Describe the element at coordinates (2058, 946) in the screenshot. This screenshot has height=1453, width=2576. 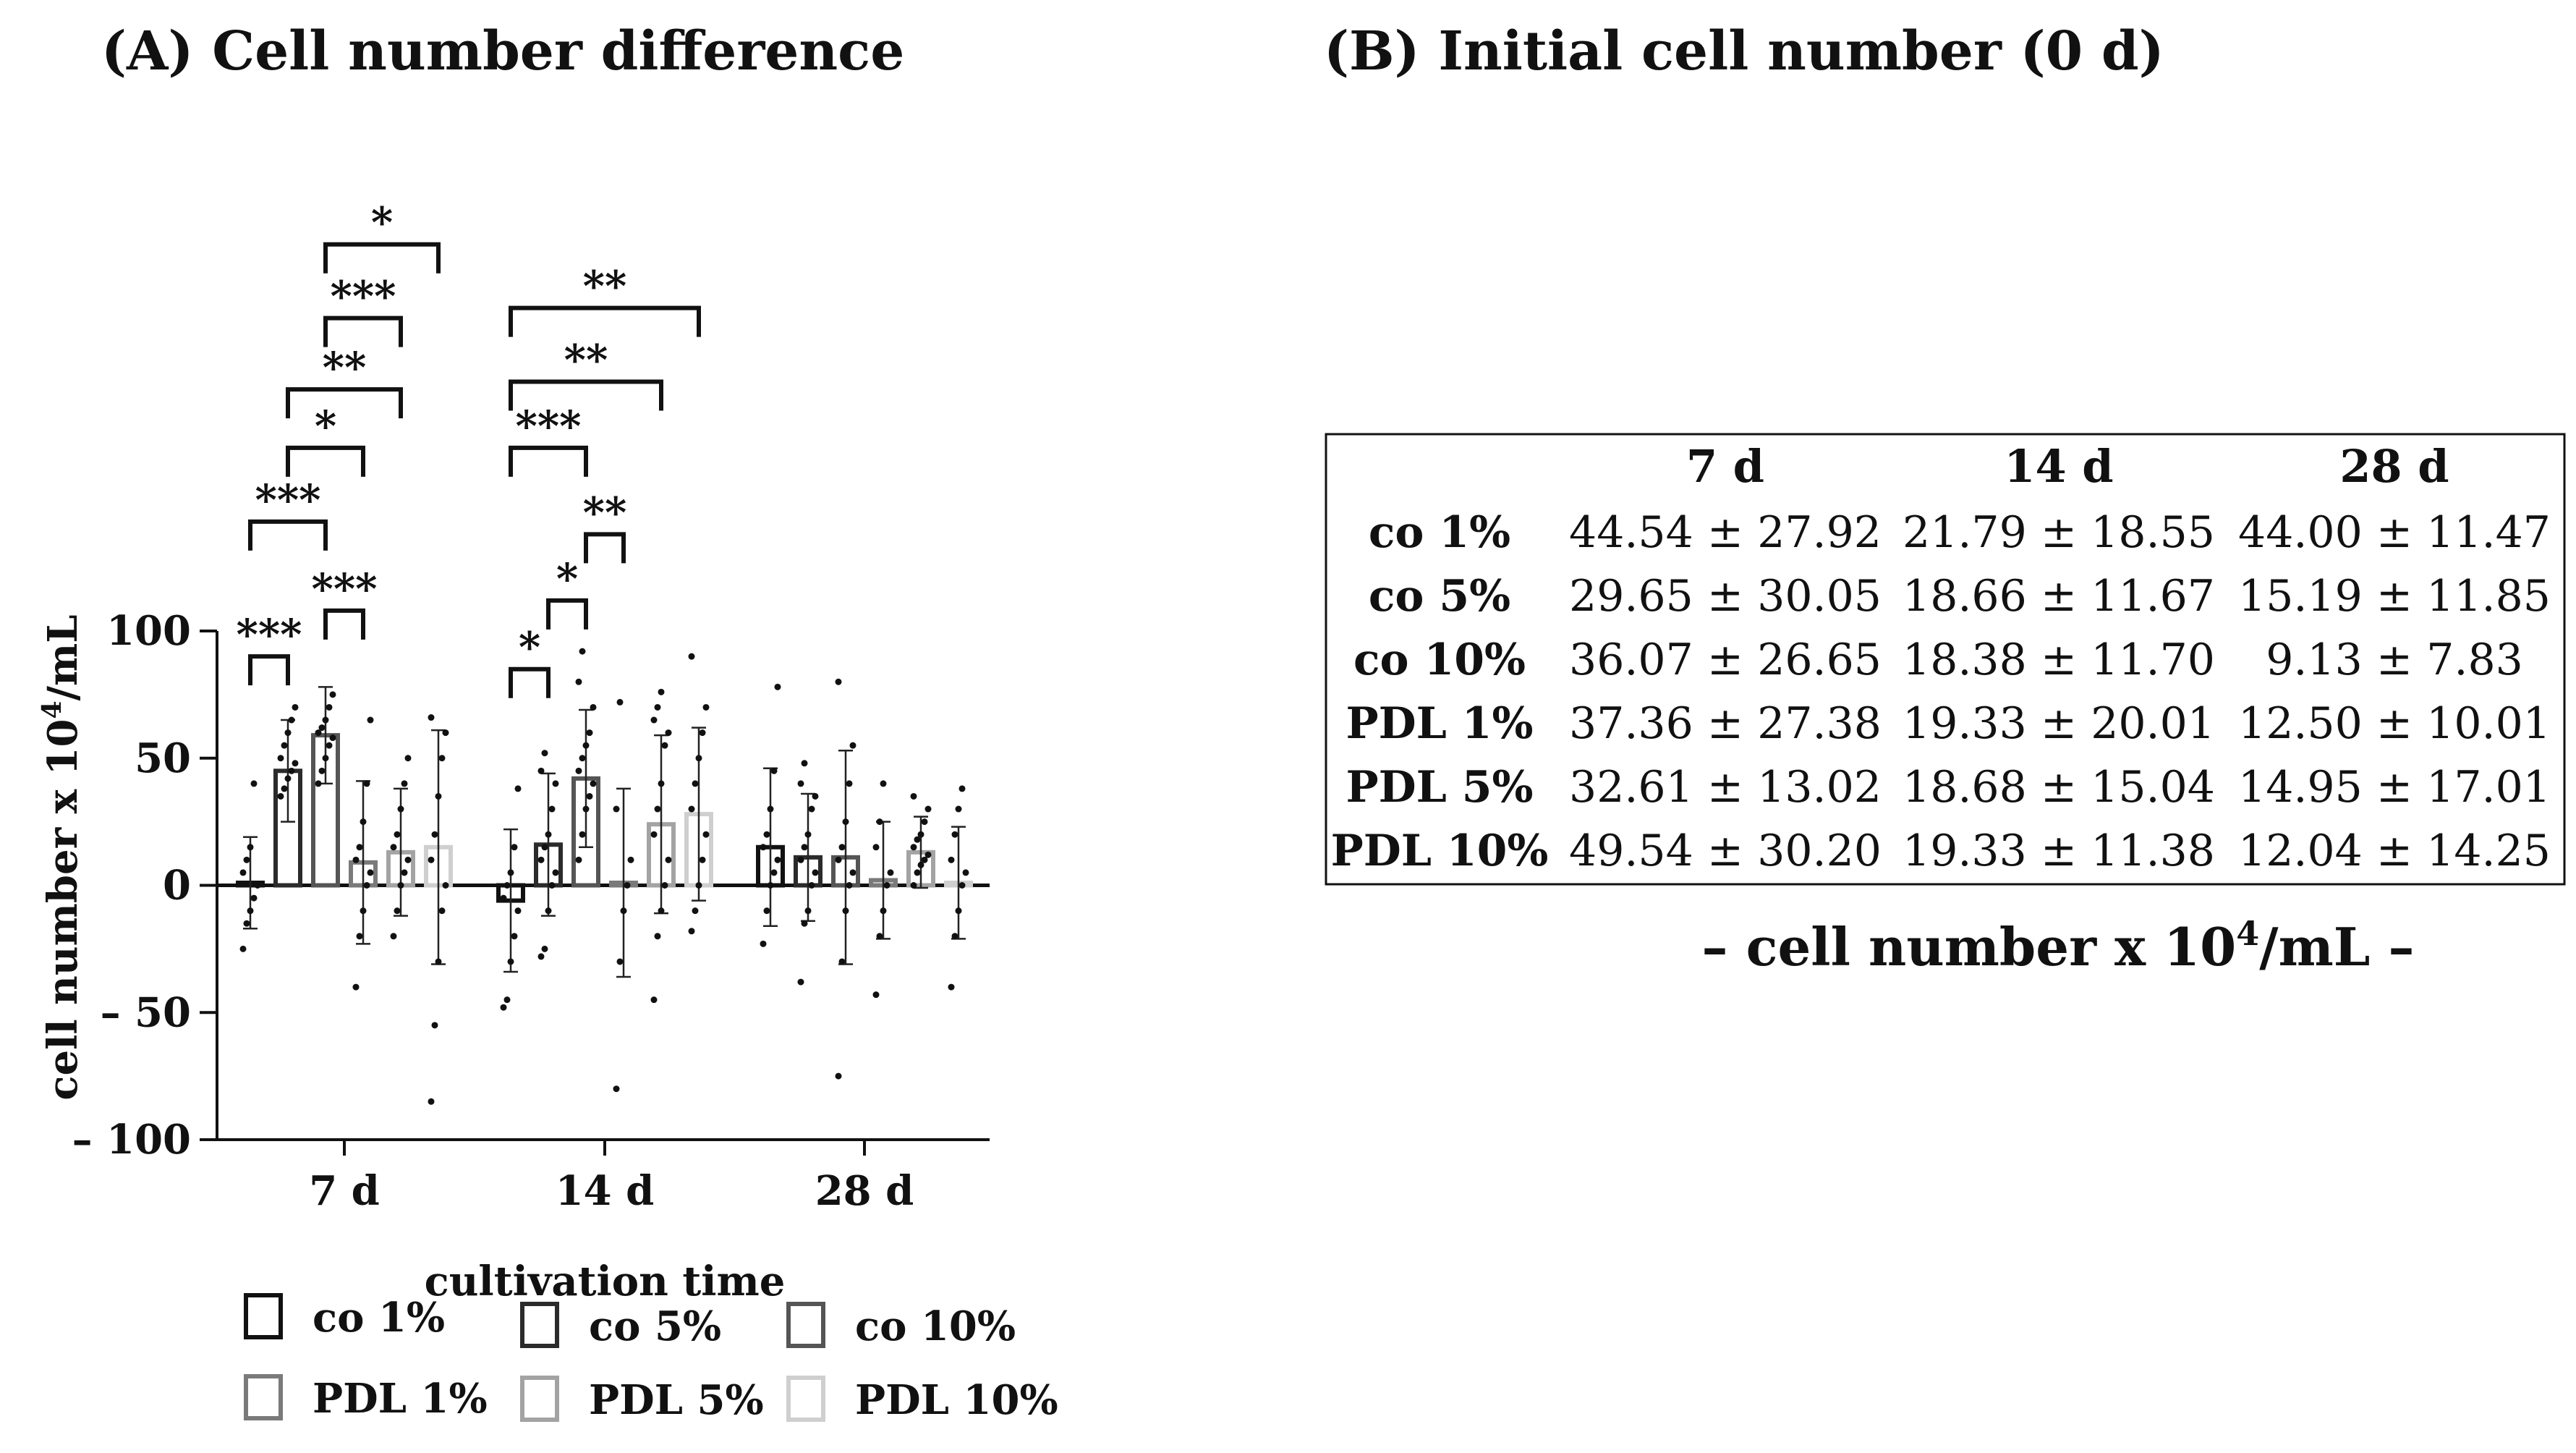
I see `table-unit-label: – cell number x 104/mL –` at that location.